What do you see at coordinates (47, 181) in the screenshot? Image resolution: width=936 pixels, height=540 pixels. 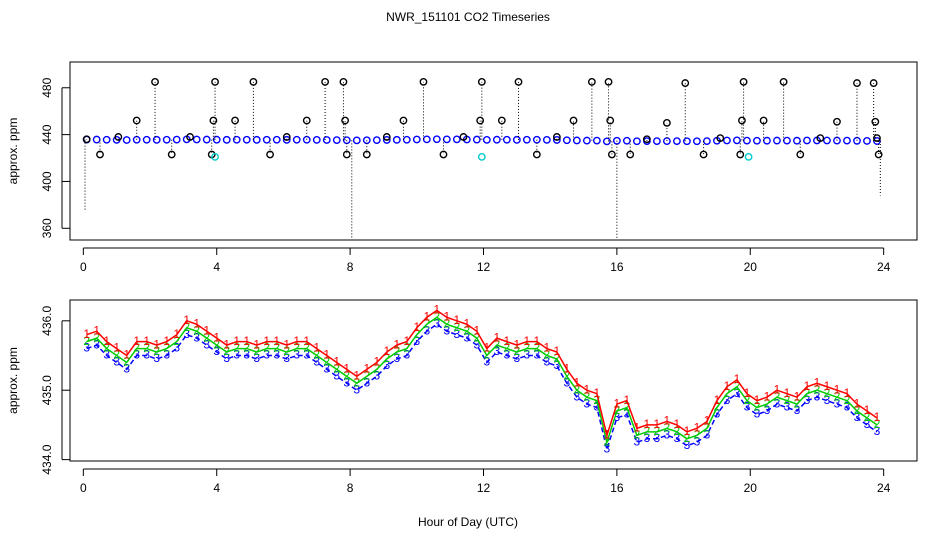 I see `y-tick-label: 400` at bounding box center [47, 181].